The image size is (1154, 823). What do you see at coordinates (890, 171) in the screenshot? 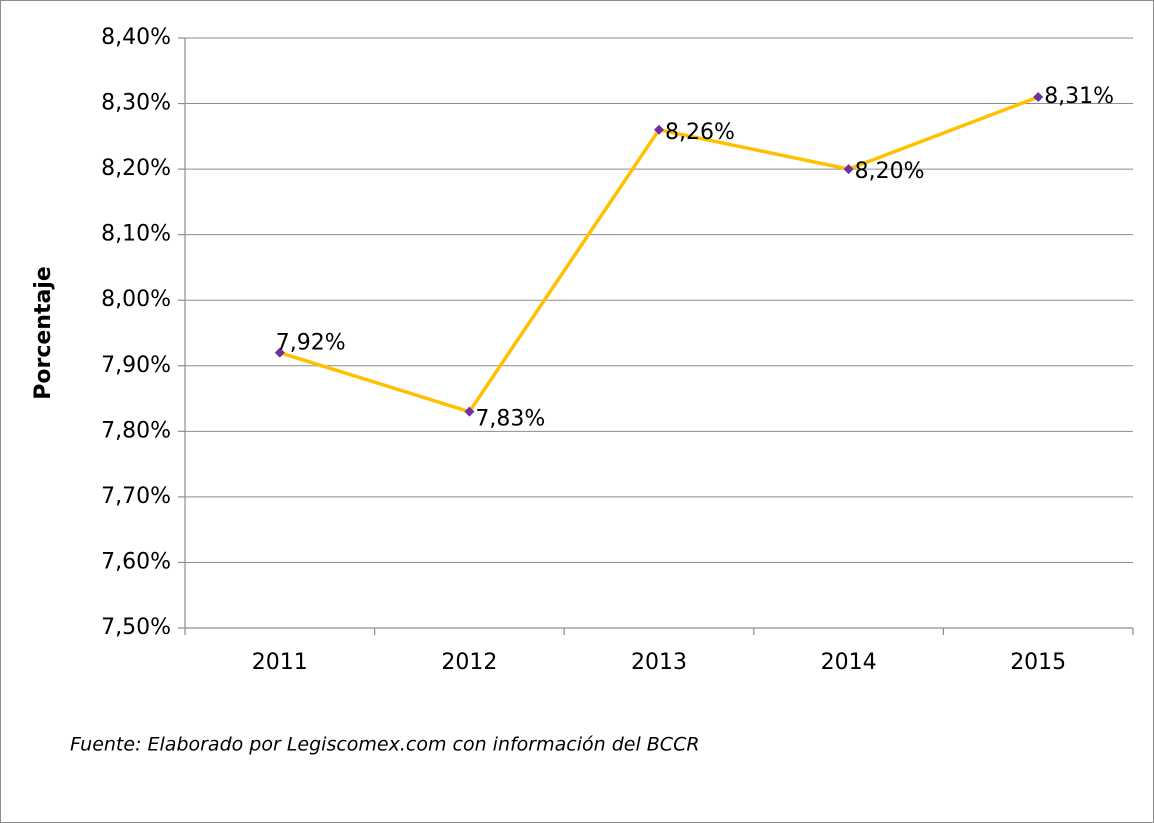
I see `data-label: 8,20%` at bounding box center [890, 171].